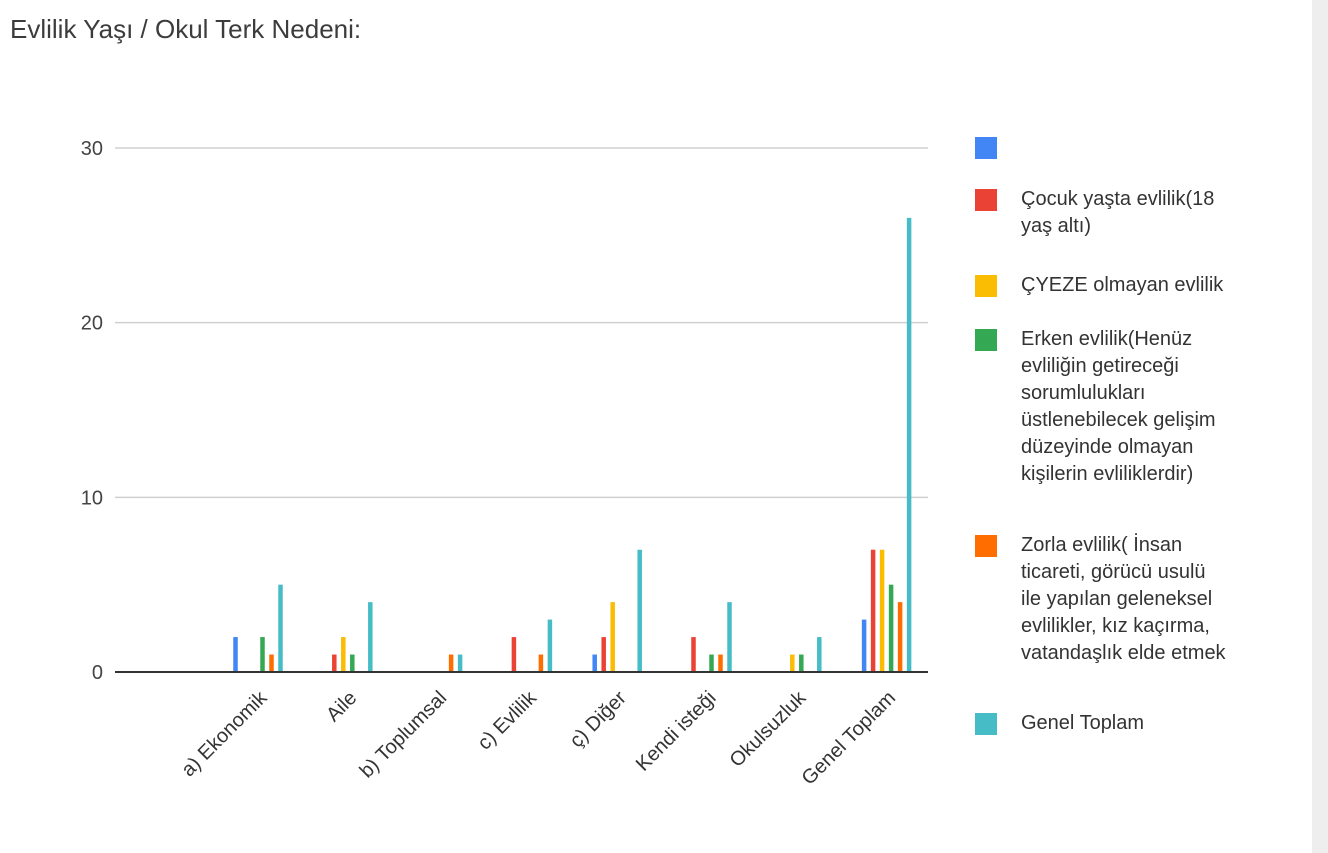  What do you see at coordinates (508, 720) in the screenshot?
I see `x-tick-label: c) Evlilik` at bounding box center [508, 720].